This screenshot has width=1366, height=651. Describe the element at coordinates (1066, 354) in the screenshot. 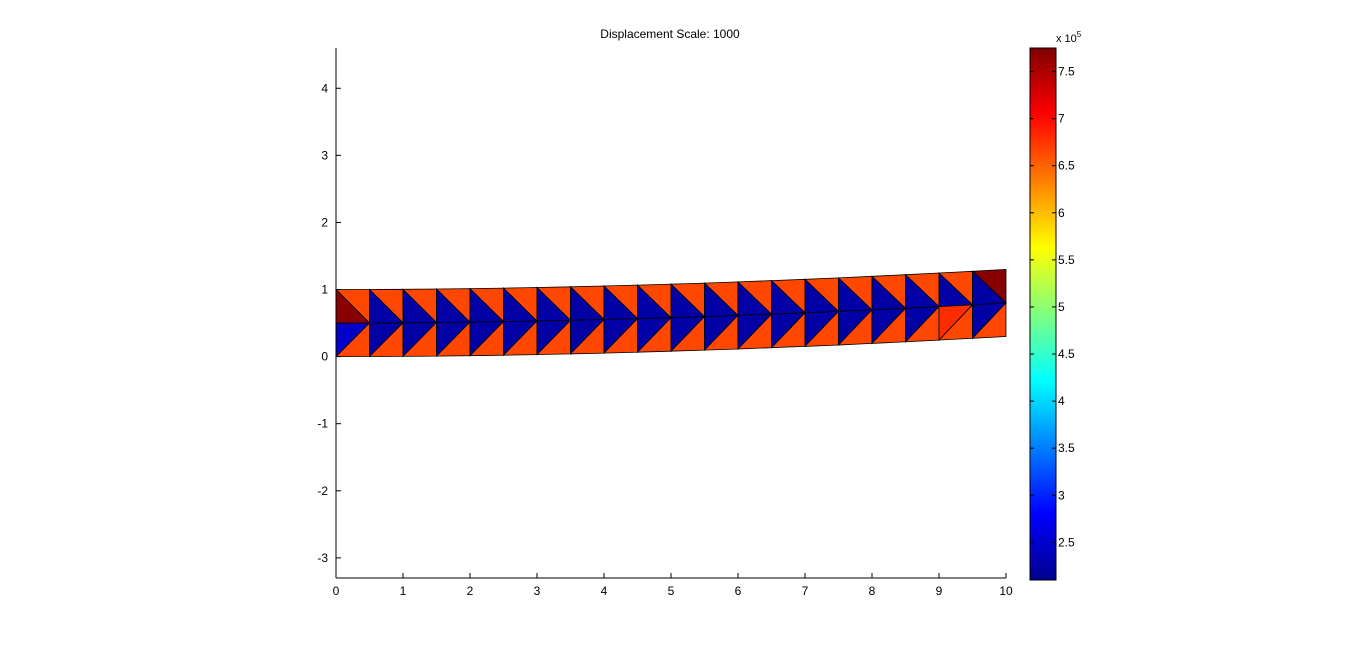

I see `colorbar-tick-label: 4.5` at that location.